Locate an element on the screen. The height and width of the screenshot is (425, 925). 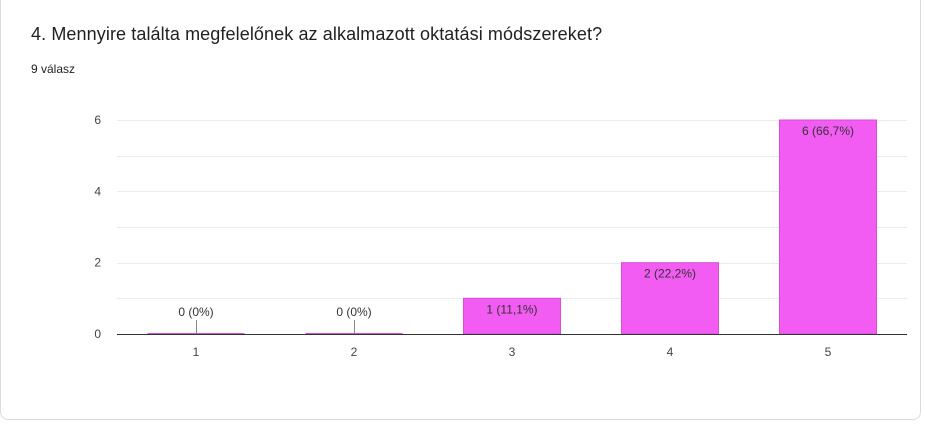
y-tick-label: 2 is located at coordinates (97, 263).